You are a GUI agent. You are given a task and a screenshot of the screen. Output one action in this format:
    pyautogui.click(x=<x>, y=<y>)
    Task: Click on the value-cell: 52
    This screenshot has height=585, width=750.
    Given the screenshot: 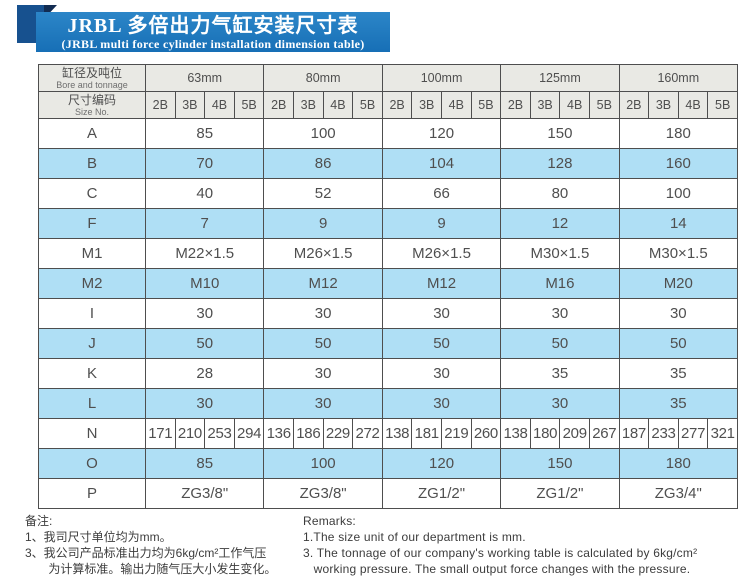 What is the action you would take?
    pyautogui.click(x=323, y=193)
    